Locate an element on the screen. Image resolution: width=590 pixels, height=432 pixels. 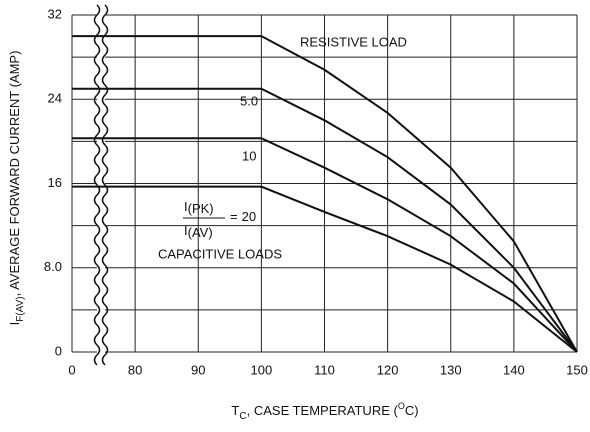
x-title-main: T is located at coordinates (235, 410).